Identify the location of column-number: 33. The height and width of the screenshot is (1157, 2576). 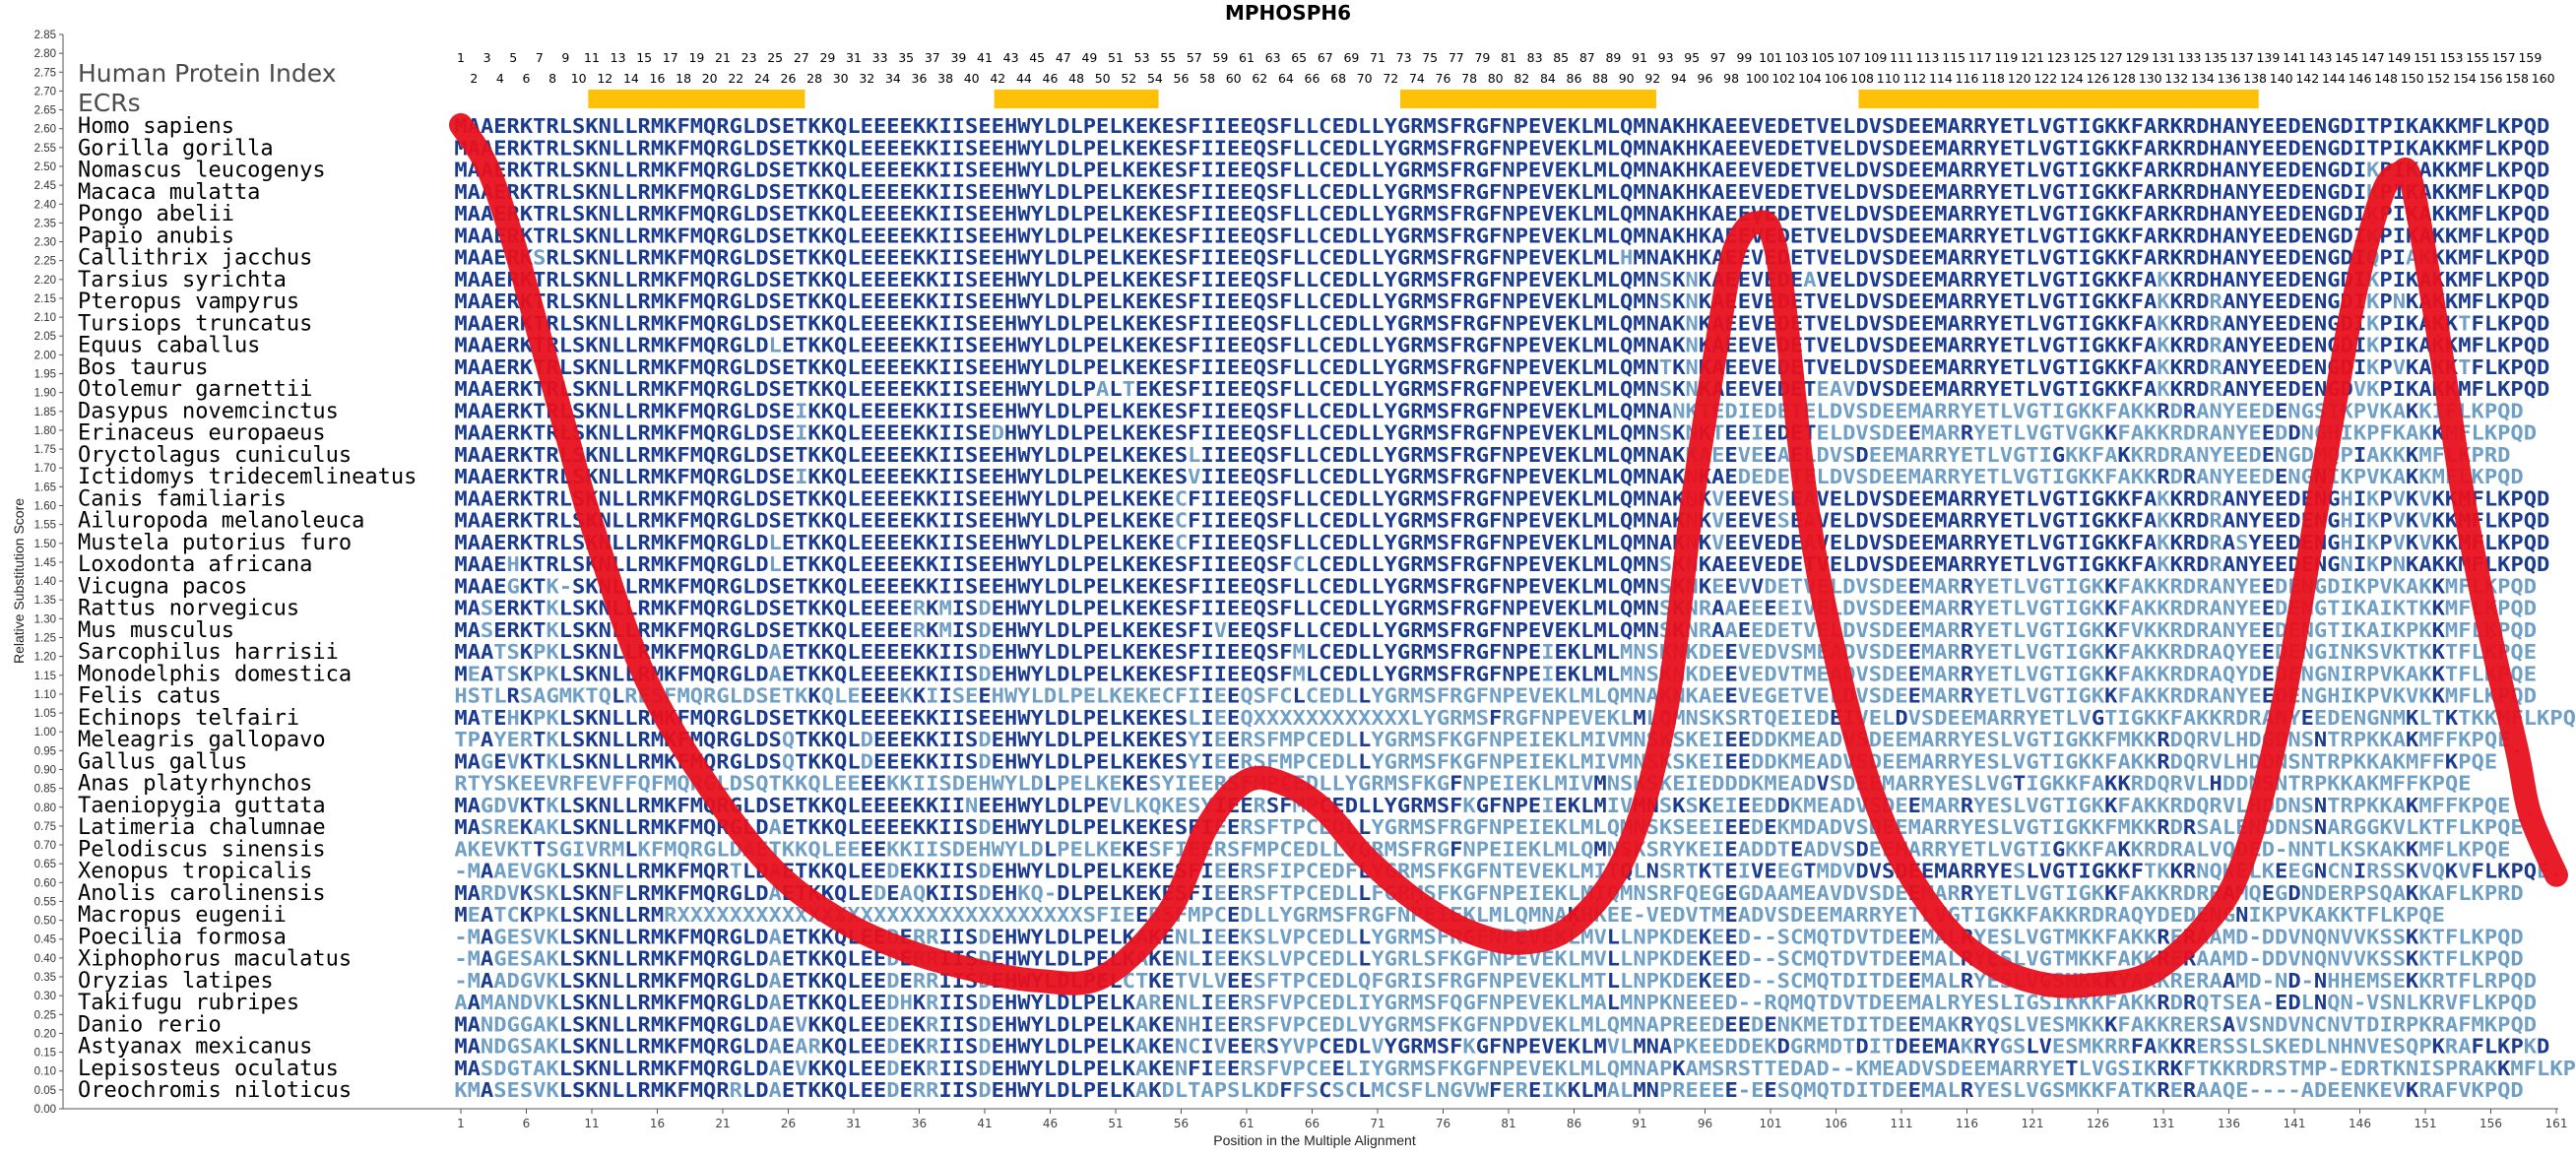
(880, 57).